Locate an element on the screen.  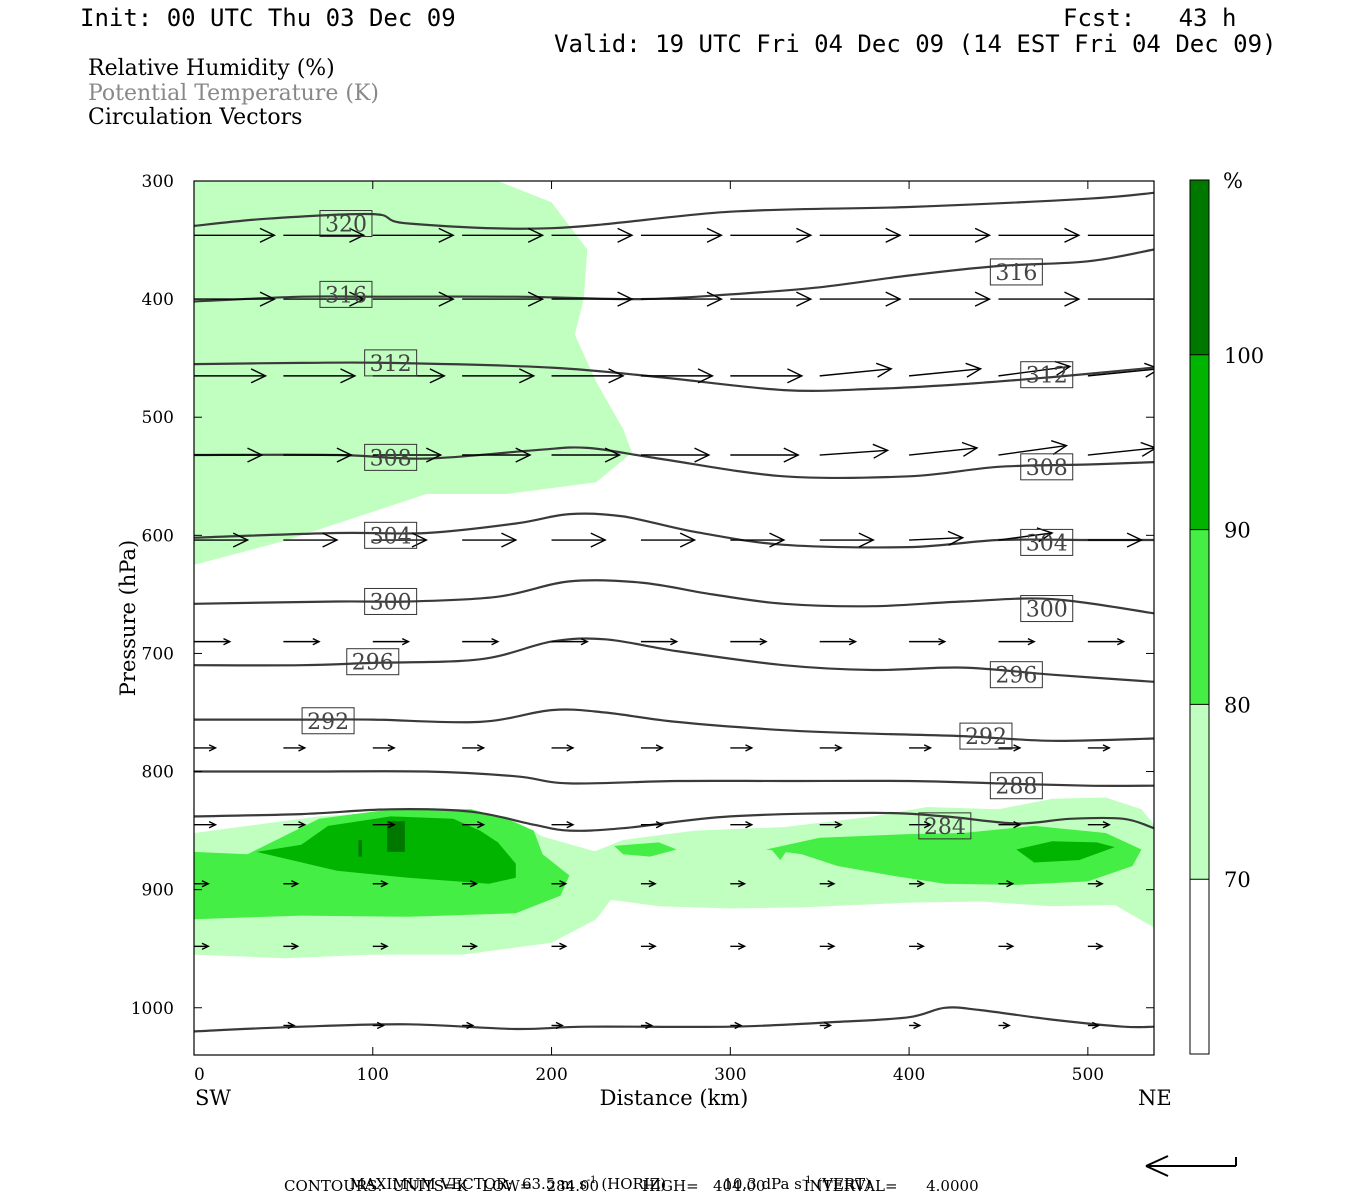
contour-label-text: 320 is located at coordinates (346, 225).